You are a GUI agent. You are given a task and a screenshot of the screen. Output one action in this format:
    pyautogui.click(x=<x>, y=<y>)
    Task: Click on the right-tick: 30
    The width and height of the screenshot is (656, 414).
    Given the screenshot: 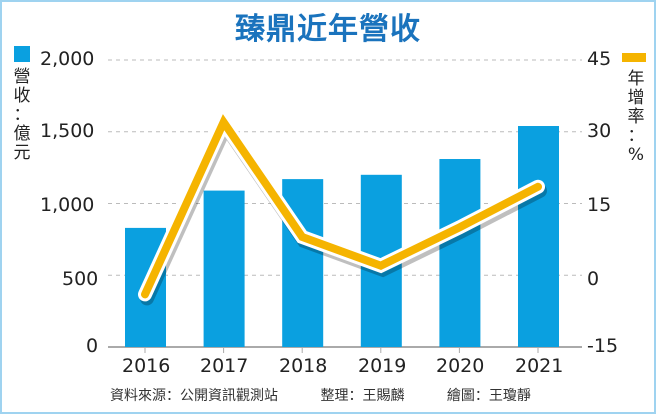 What is the action you would take?
    pyautogui.click(x=599, y=131)
    